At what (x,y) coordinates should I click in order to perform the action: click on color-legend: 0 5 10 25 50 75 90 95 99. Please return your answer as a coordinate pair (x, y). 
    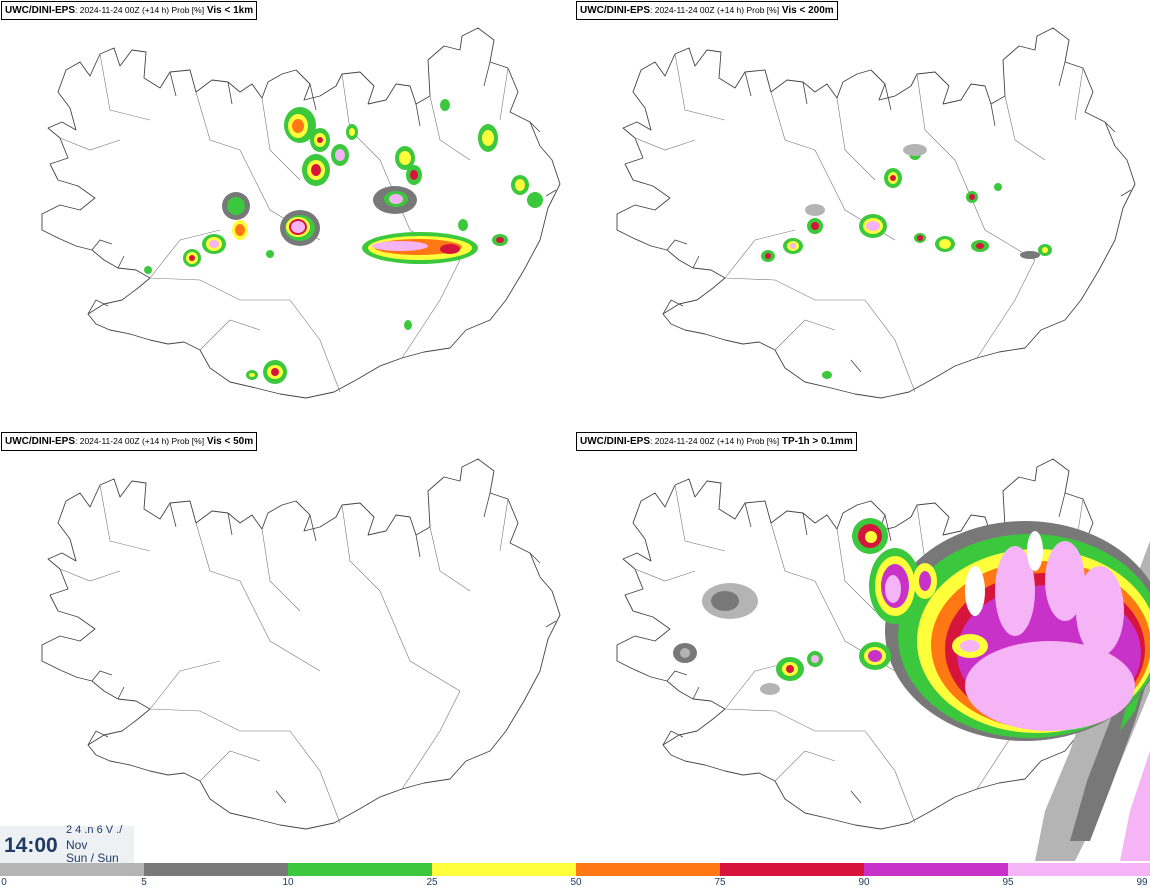
    Looking at the image, I should click on (575, 876).